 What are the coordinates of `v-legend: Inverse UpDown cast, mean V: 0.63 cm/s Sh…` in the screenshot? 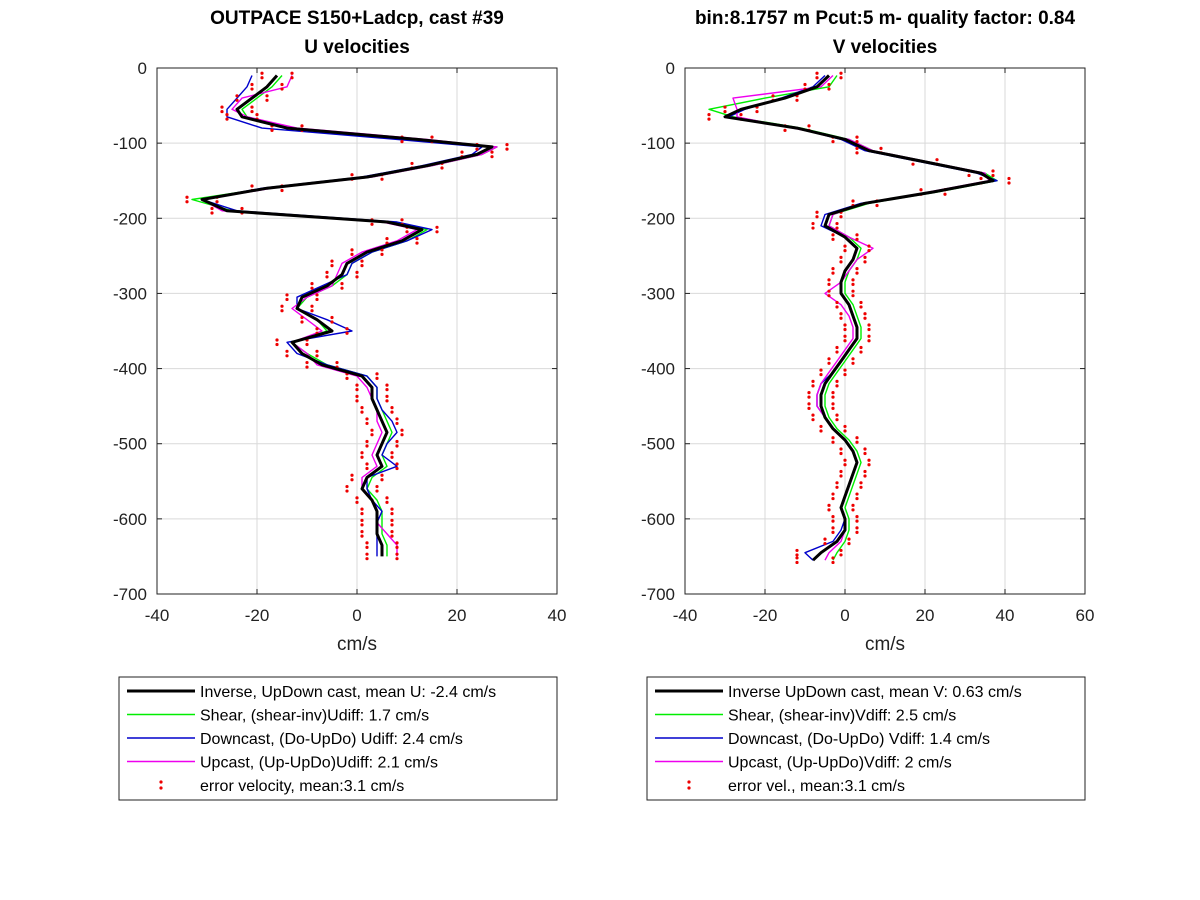 It's located at (866, 738).